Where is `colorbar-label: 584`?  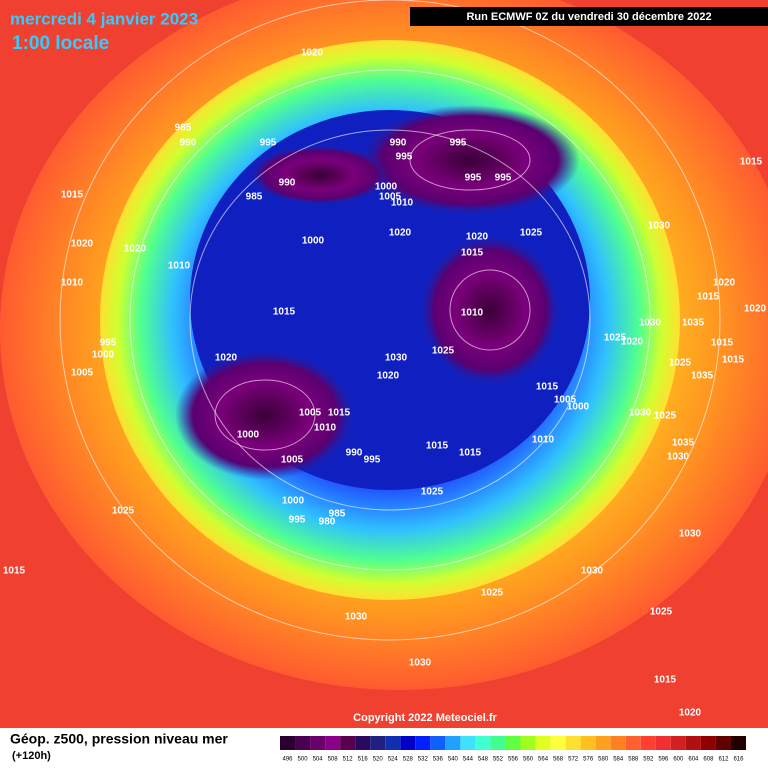
colorbar-label: 584 is located at coordinates (618, 760).